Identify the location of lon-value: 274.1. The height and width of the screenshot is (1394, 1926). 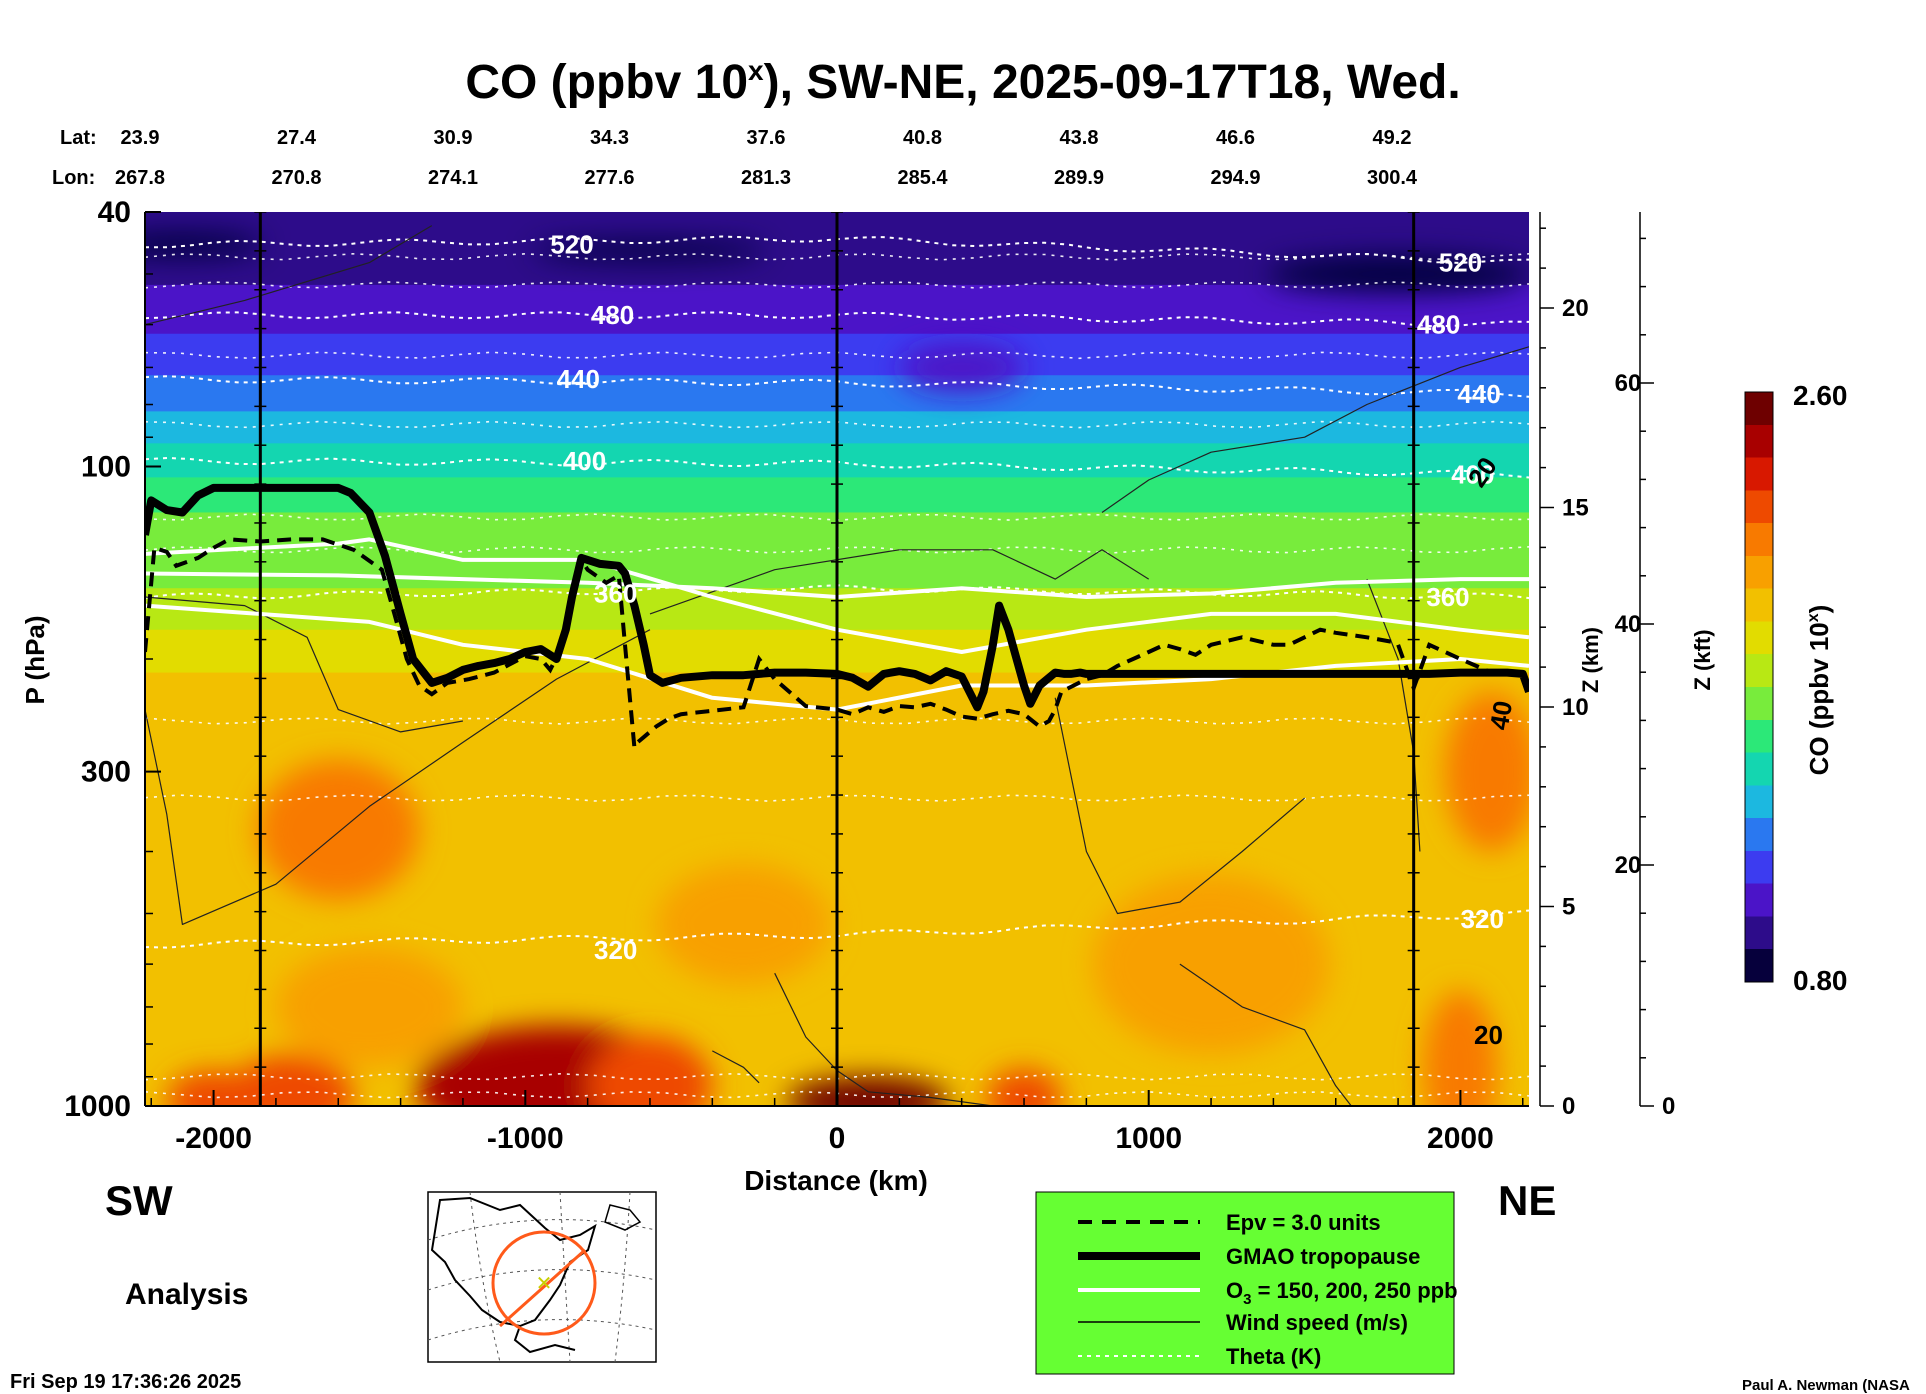
(453, 178).